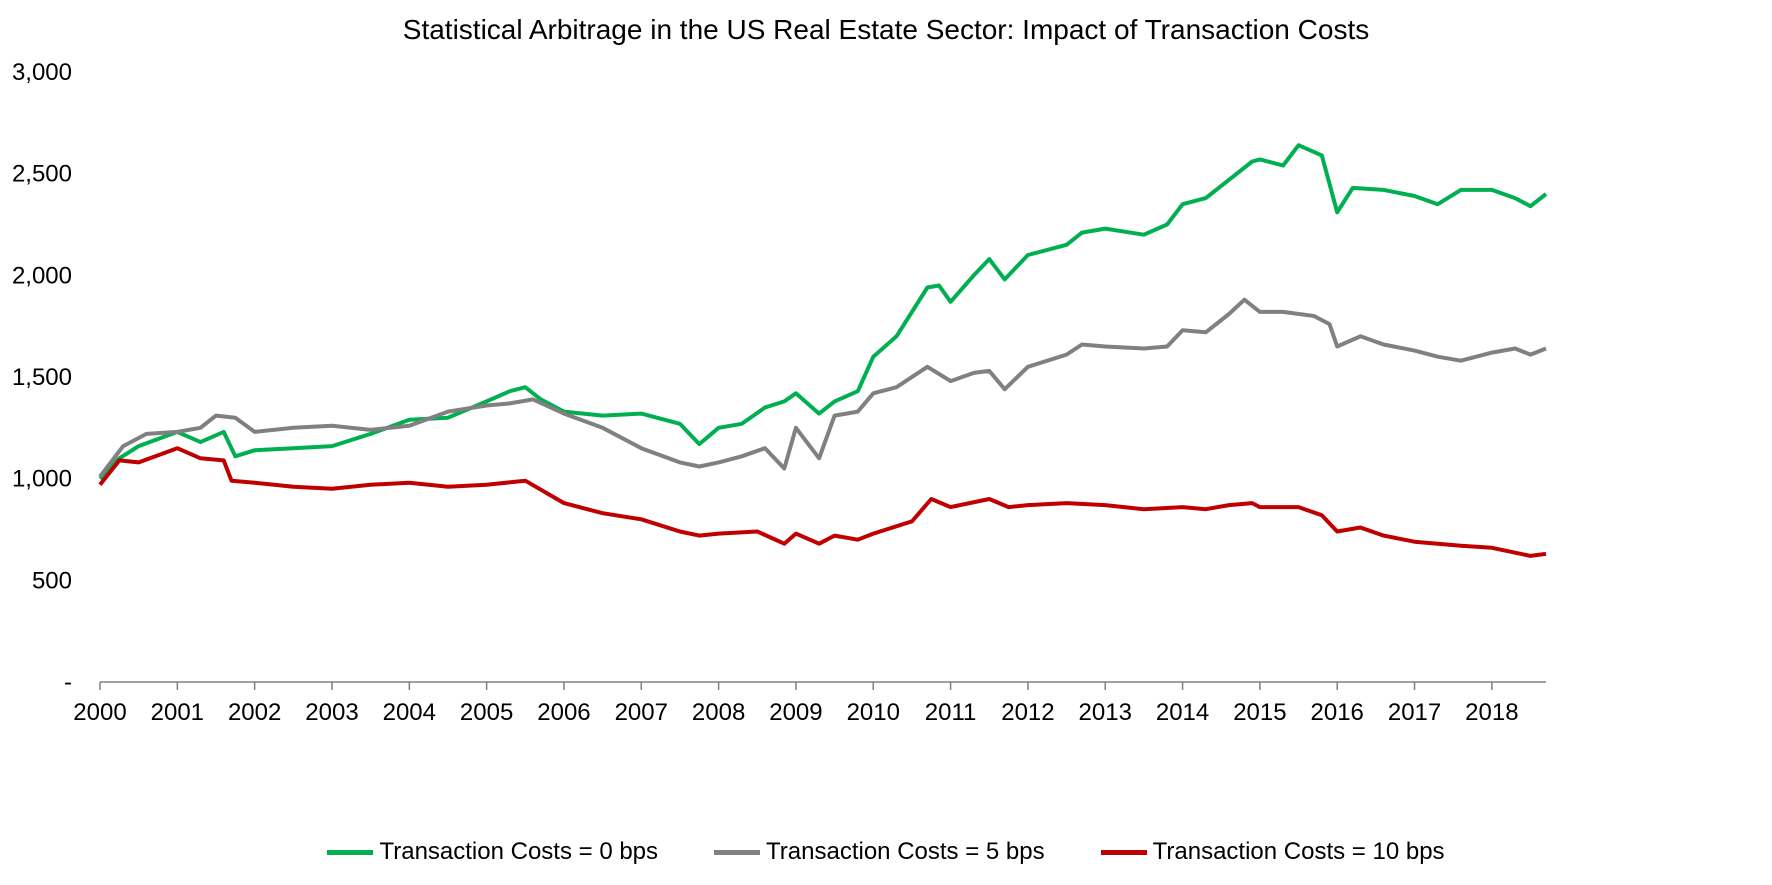 The height and width of the screenshot is (885, 1772). What do you see at coordinates (42, 275) in the screenshot?
I see `y-tick-label: 2,000` at bounding box center [42, 275].